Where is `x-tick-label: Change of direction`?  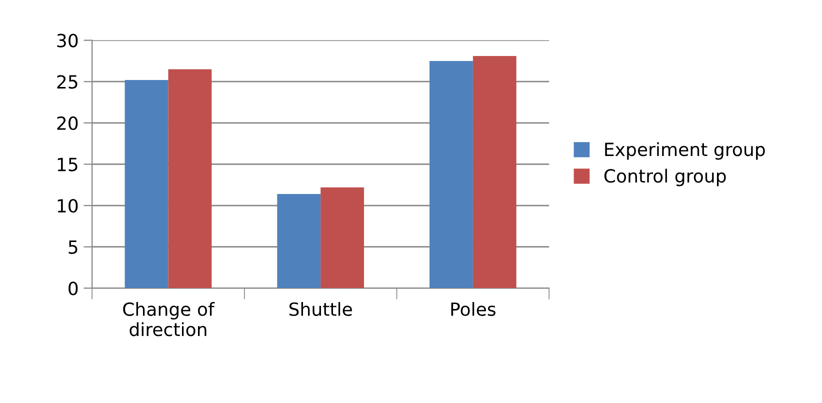
x-tick-label: Change of direction is located at coordinates (169, 319).